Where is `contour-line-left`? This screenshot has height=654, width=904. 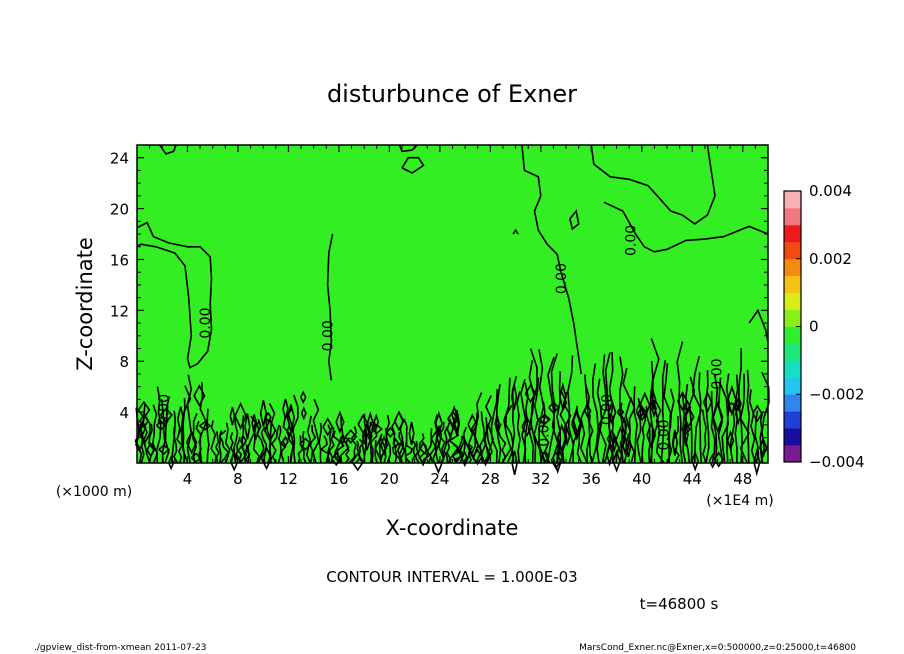 contour-line-left is located at coordinates (174, 295).